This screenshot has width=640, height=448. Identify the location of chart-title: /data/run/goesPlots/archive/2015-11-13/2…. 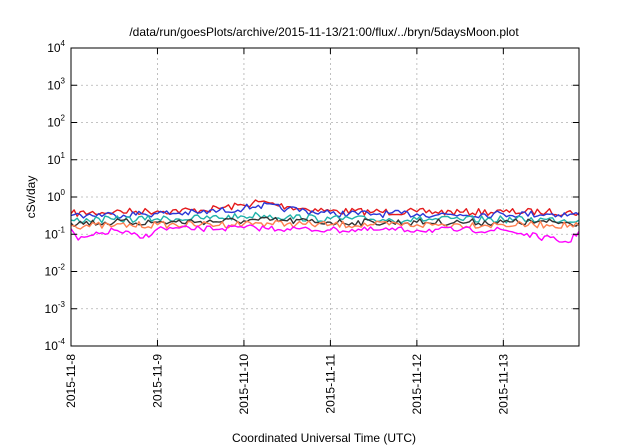
(324, 32).